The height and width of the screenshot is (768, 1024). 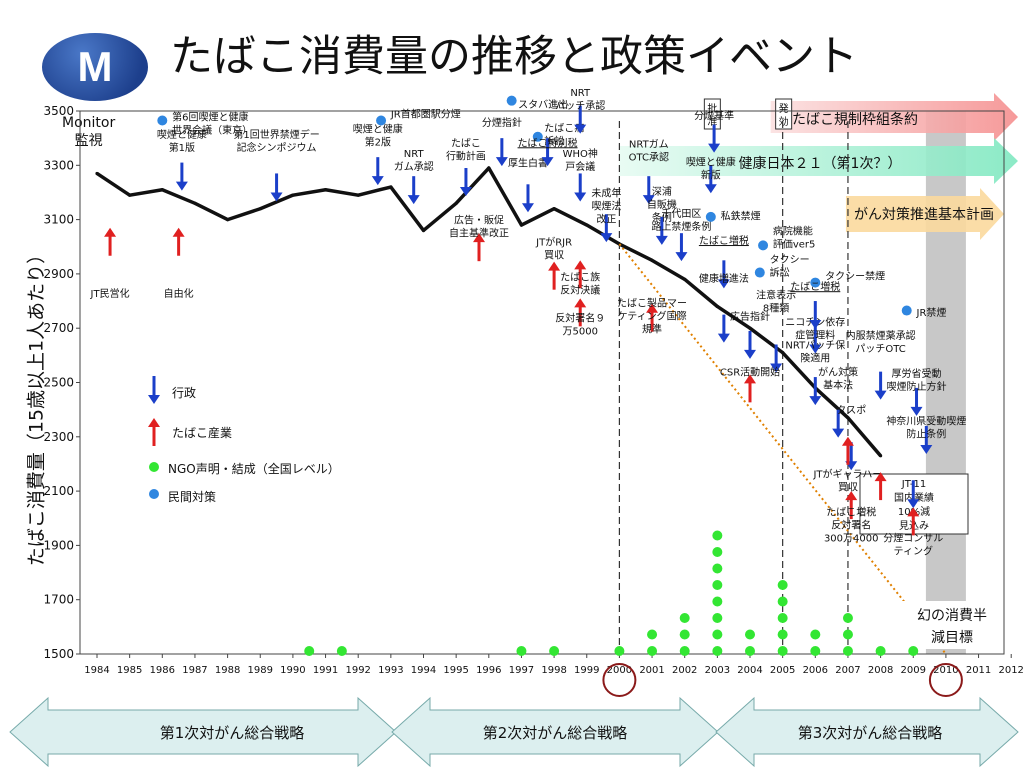 I want to click on event-label: スタバ進出, so click(x=543, y=104).